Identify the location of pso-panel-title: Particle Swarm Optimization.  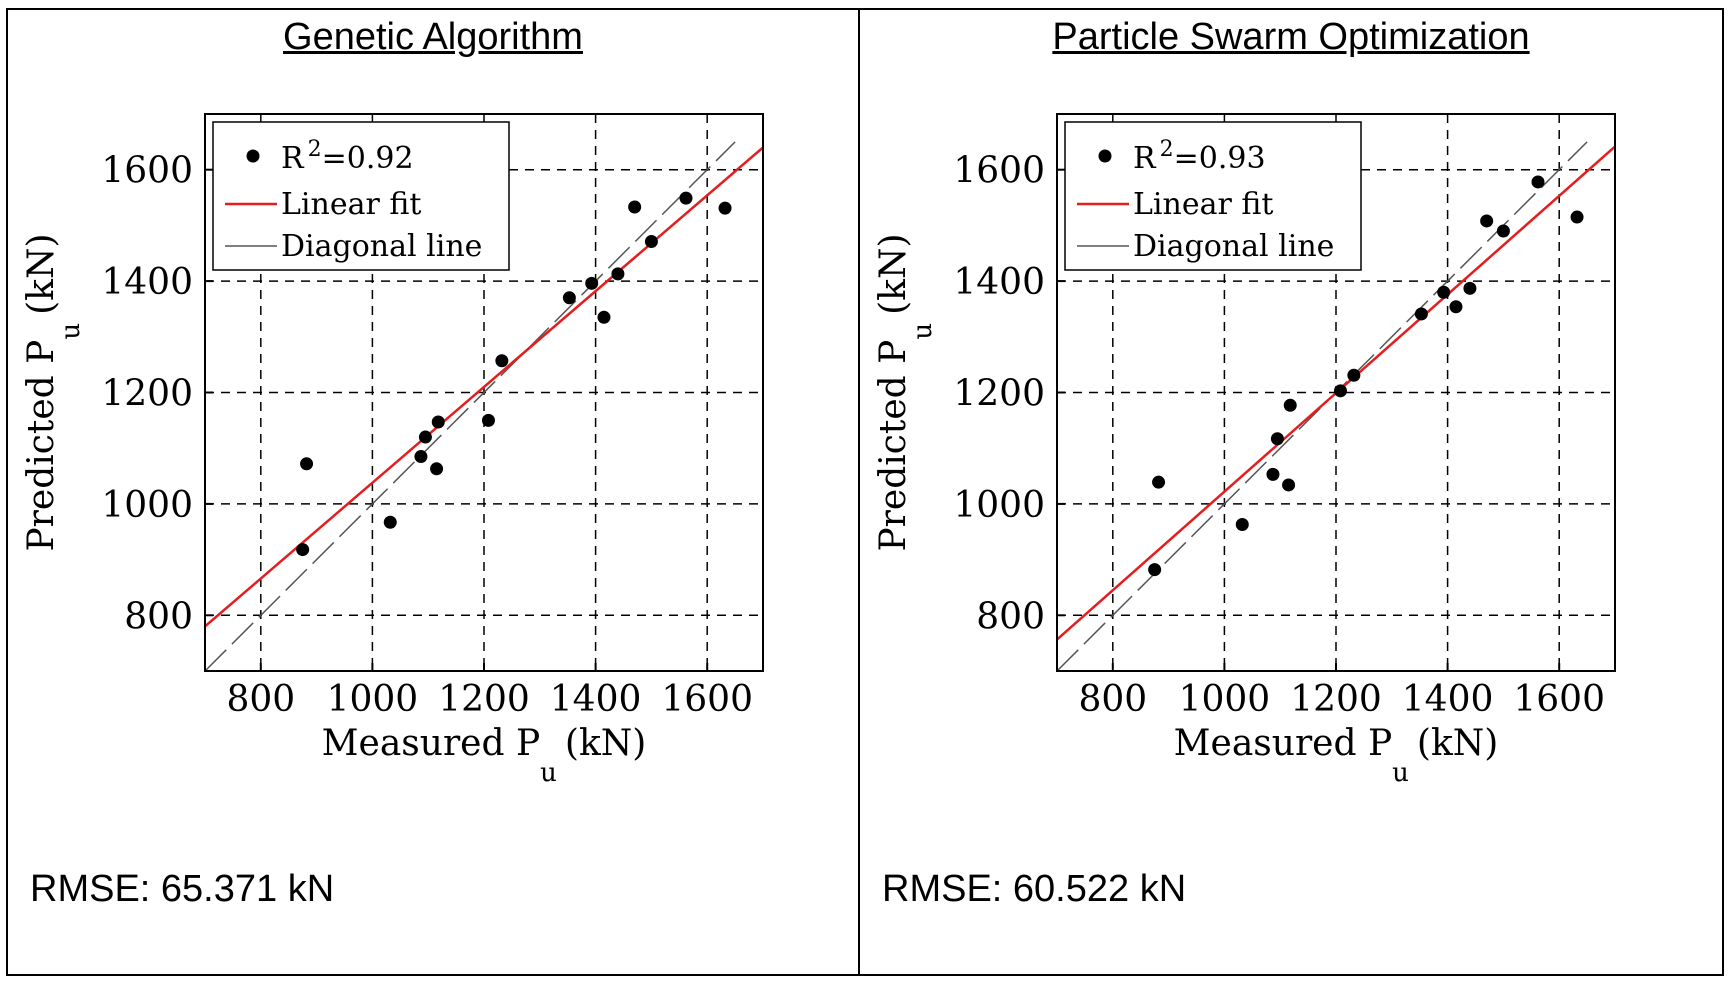
(1291, 37).